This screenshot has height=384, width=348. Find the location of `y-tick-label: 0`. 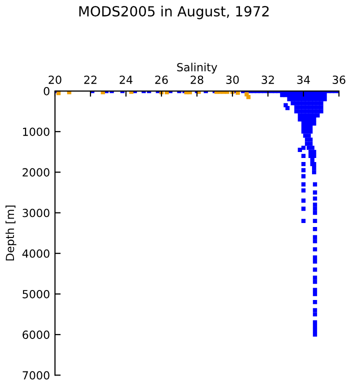

y-tick-label: 0 is located at coordinates (47, 91).